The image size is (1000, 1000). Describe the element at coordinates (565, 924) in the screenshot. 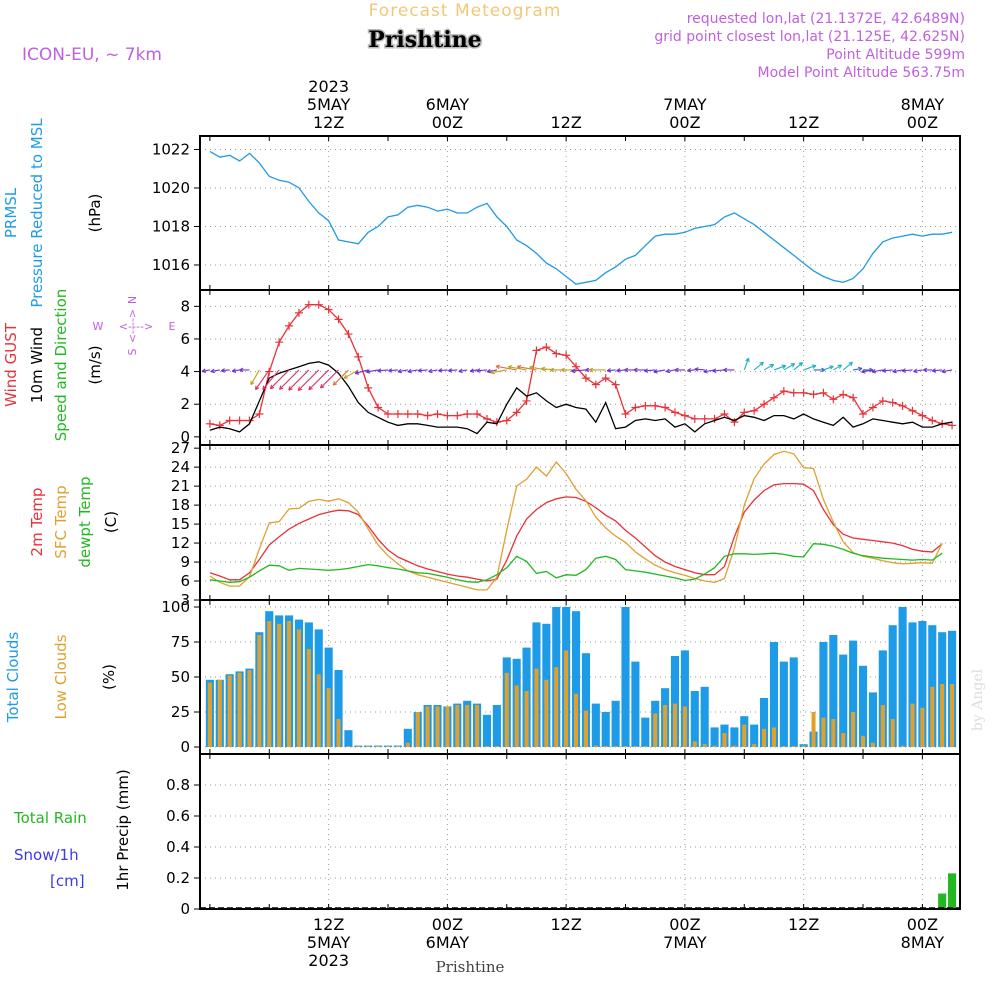

I see `bottom-time-label: 12Z` at that location.